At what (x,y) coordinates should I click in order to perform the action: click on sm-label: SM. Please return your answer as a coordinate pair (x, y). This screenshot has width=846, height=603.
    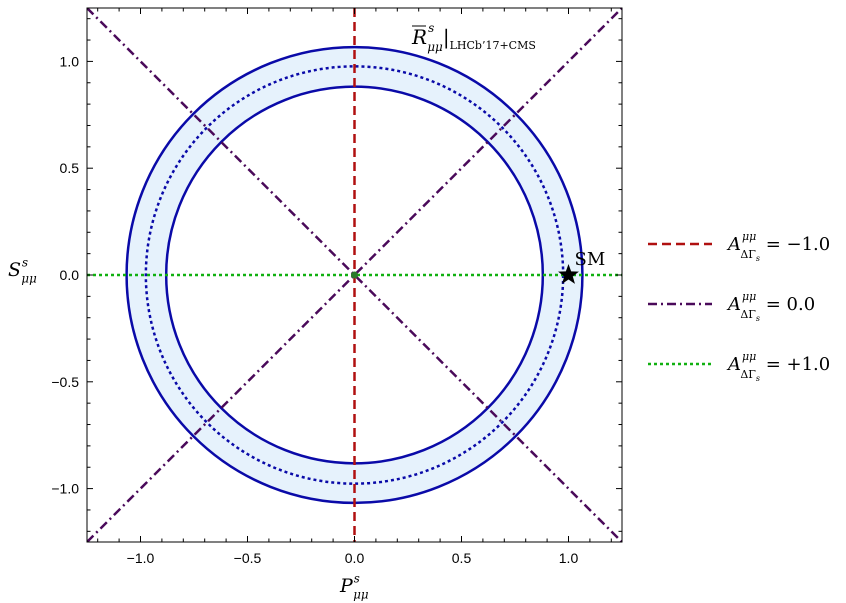
    Looking at the image, I should click on (590, 259).